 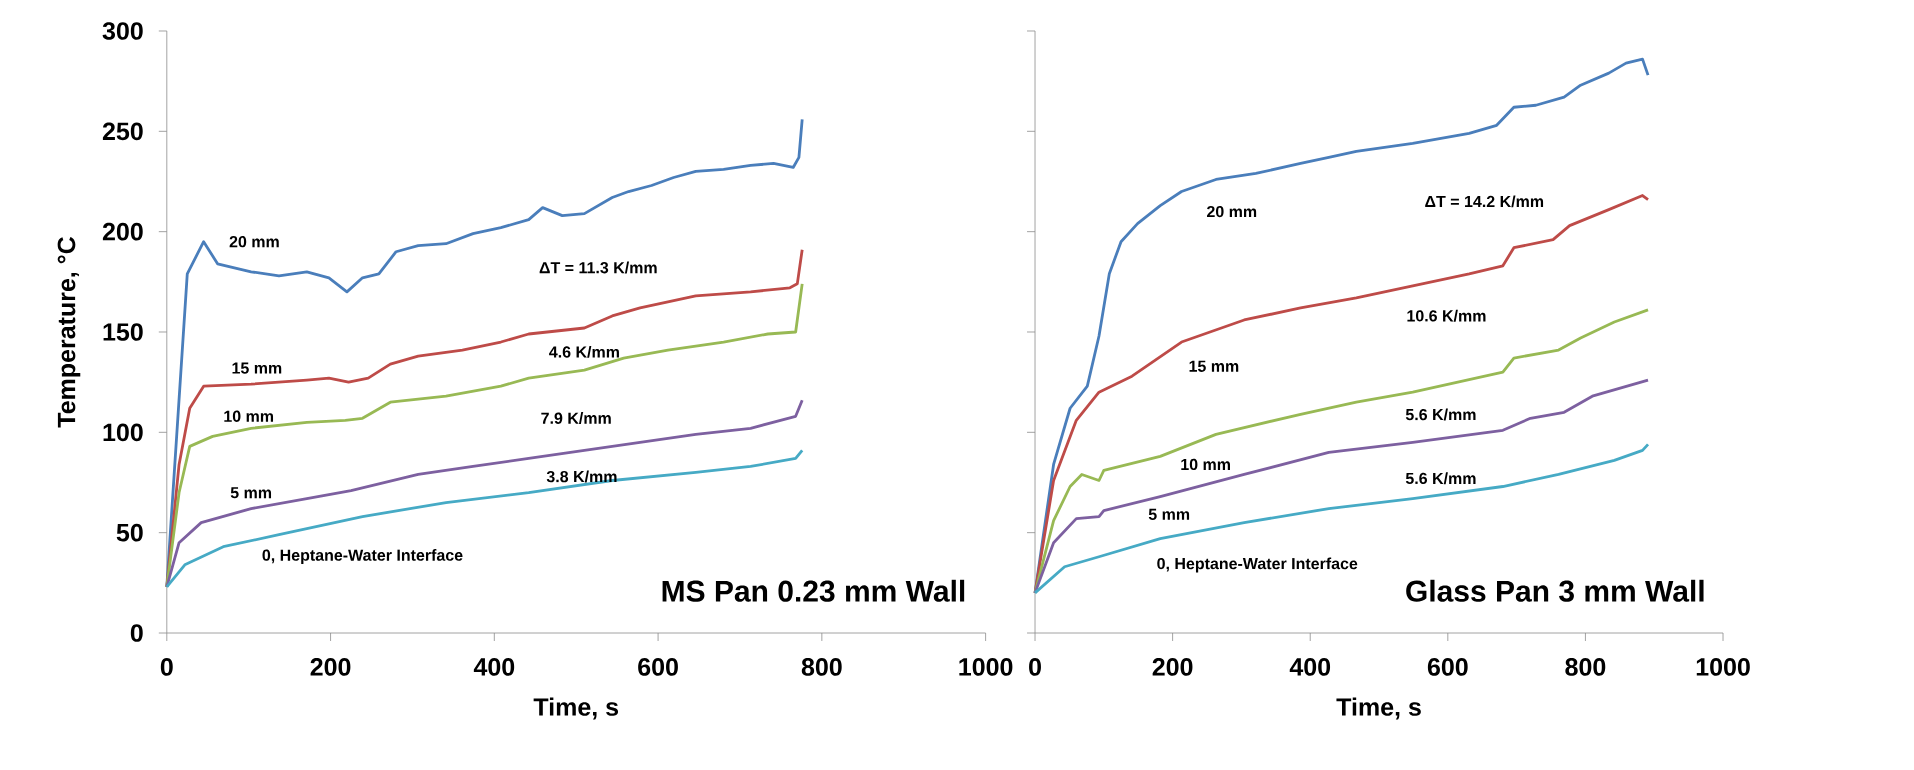 I want to click on annotation: ΔT = 14.2 K/mm, so click(x=1484, y=201).